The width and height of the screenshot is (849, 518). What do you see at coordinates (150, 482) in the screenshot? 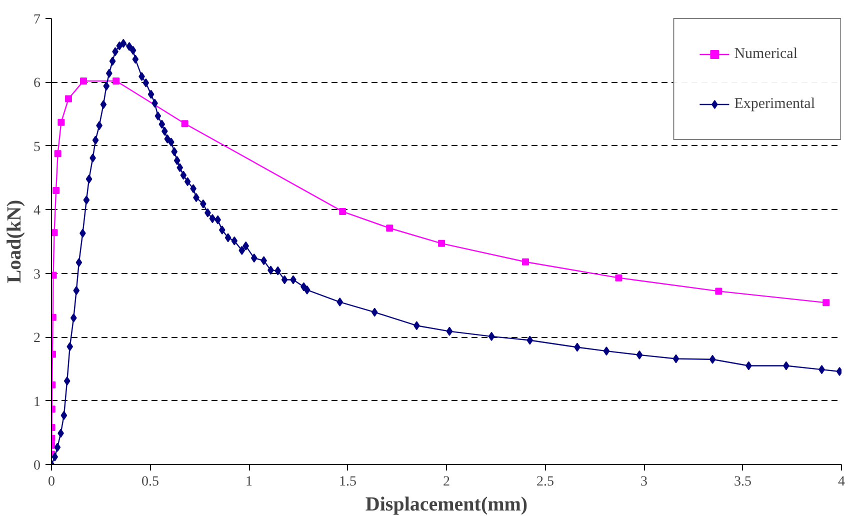
I see `x-tick-label: 0.5` at bounding box center [150, 482].